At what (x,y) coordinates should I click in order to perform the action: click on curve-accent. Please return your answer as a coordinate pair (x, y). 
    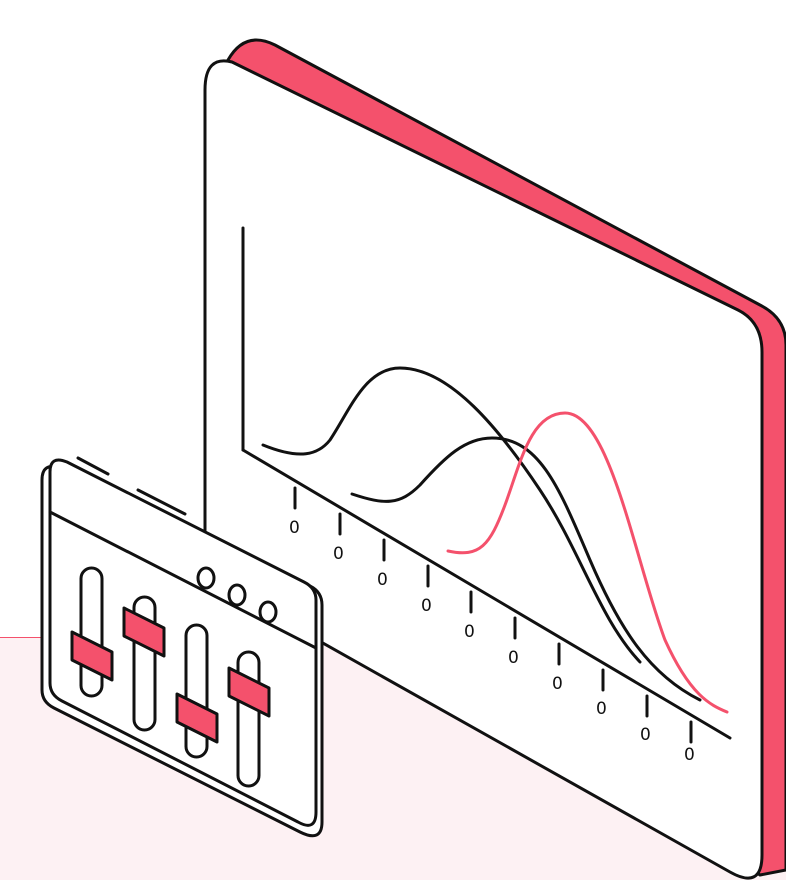
    Looking at the image, I should click on (587, 562).